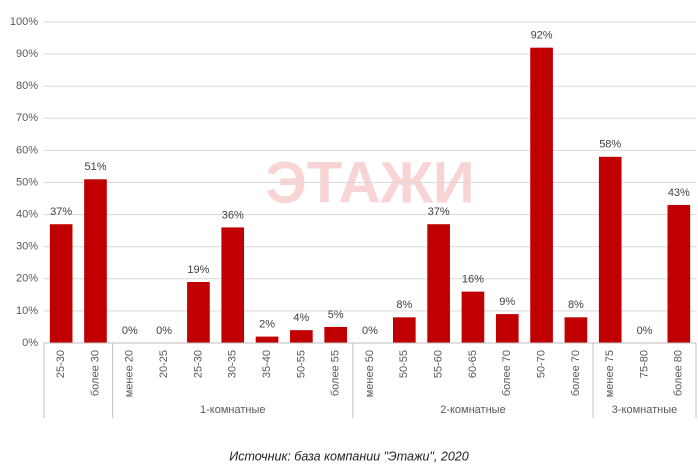  Describe the element at coordinates (95, 373) in the screenshot. I see `x-tick-label: более 30` at that location.